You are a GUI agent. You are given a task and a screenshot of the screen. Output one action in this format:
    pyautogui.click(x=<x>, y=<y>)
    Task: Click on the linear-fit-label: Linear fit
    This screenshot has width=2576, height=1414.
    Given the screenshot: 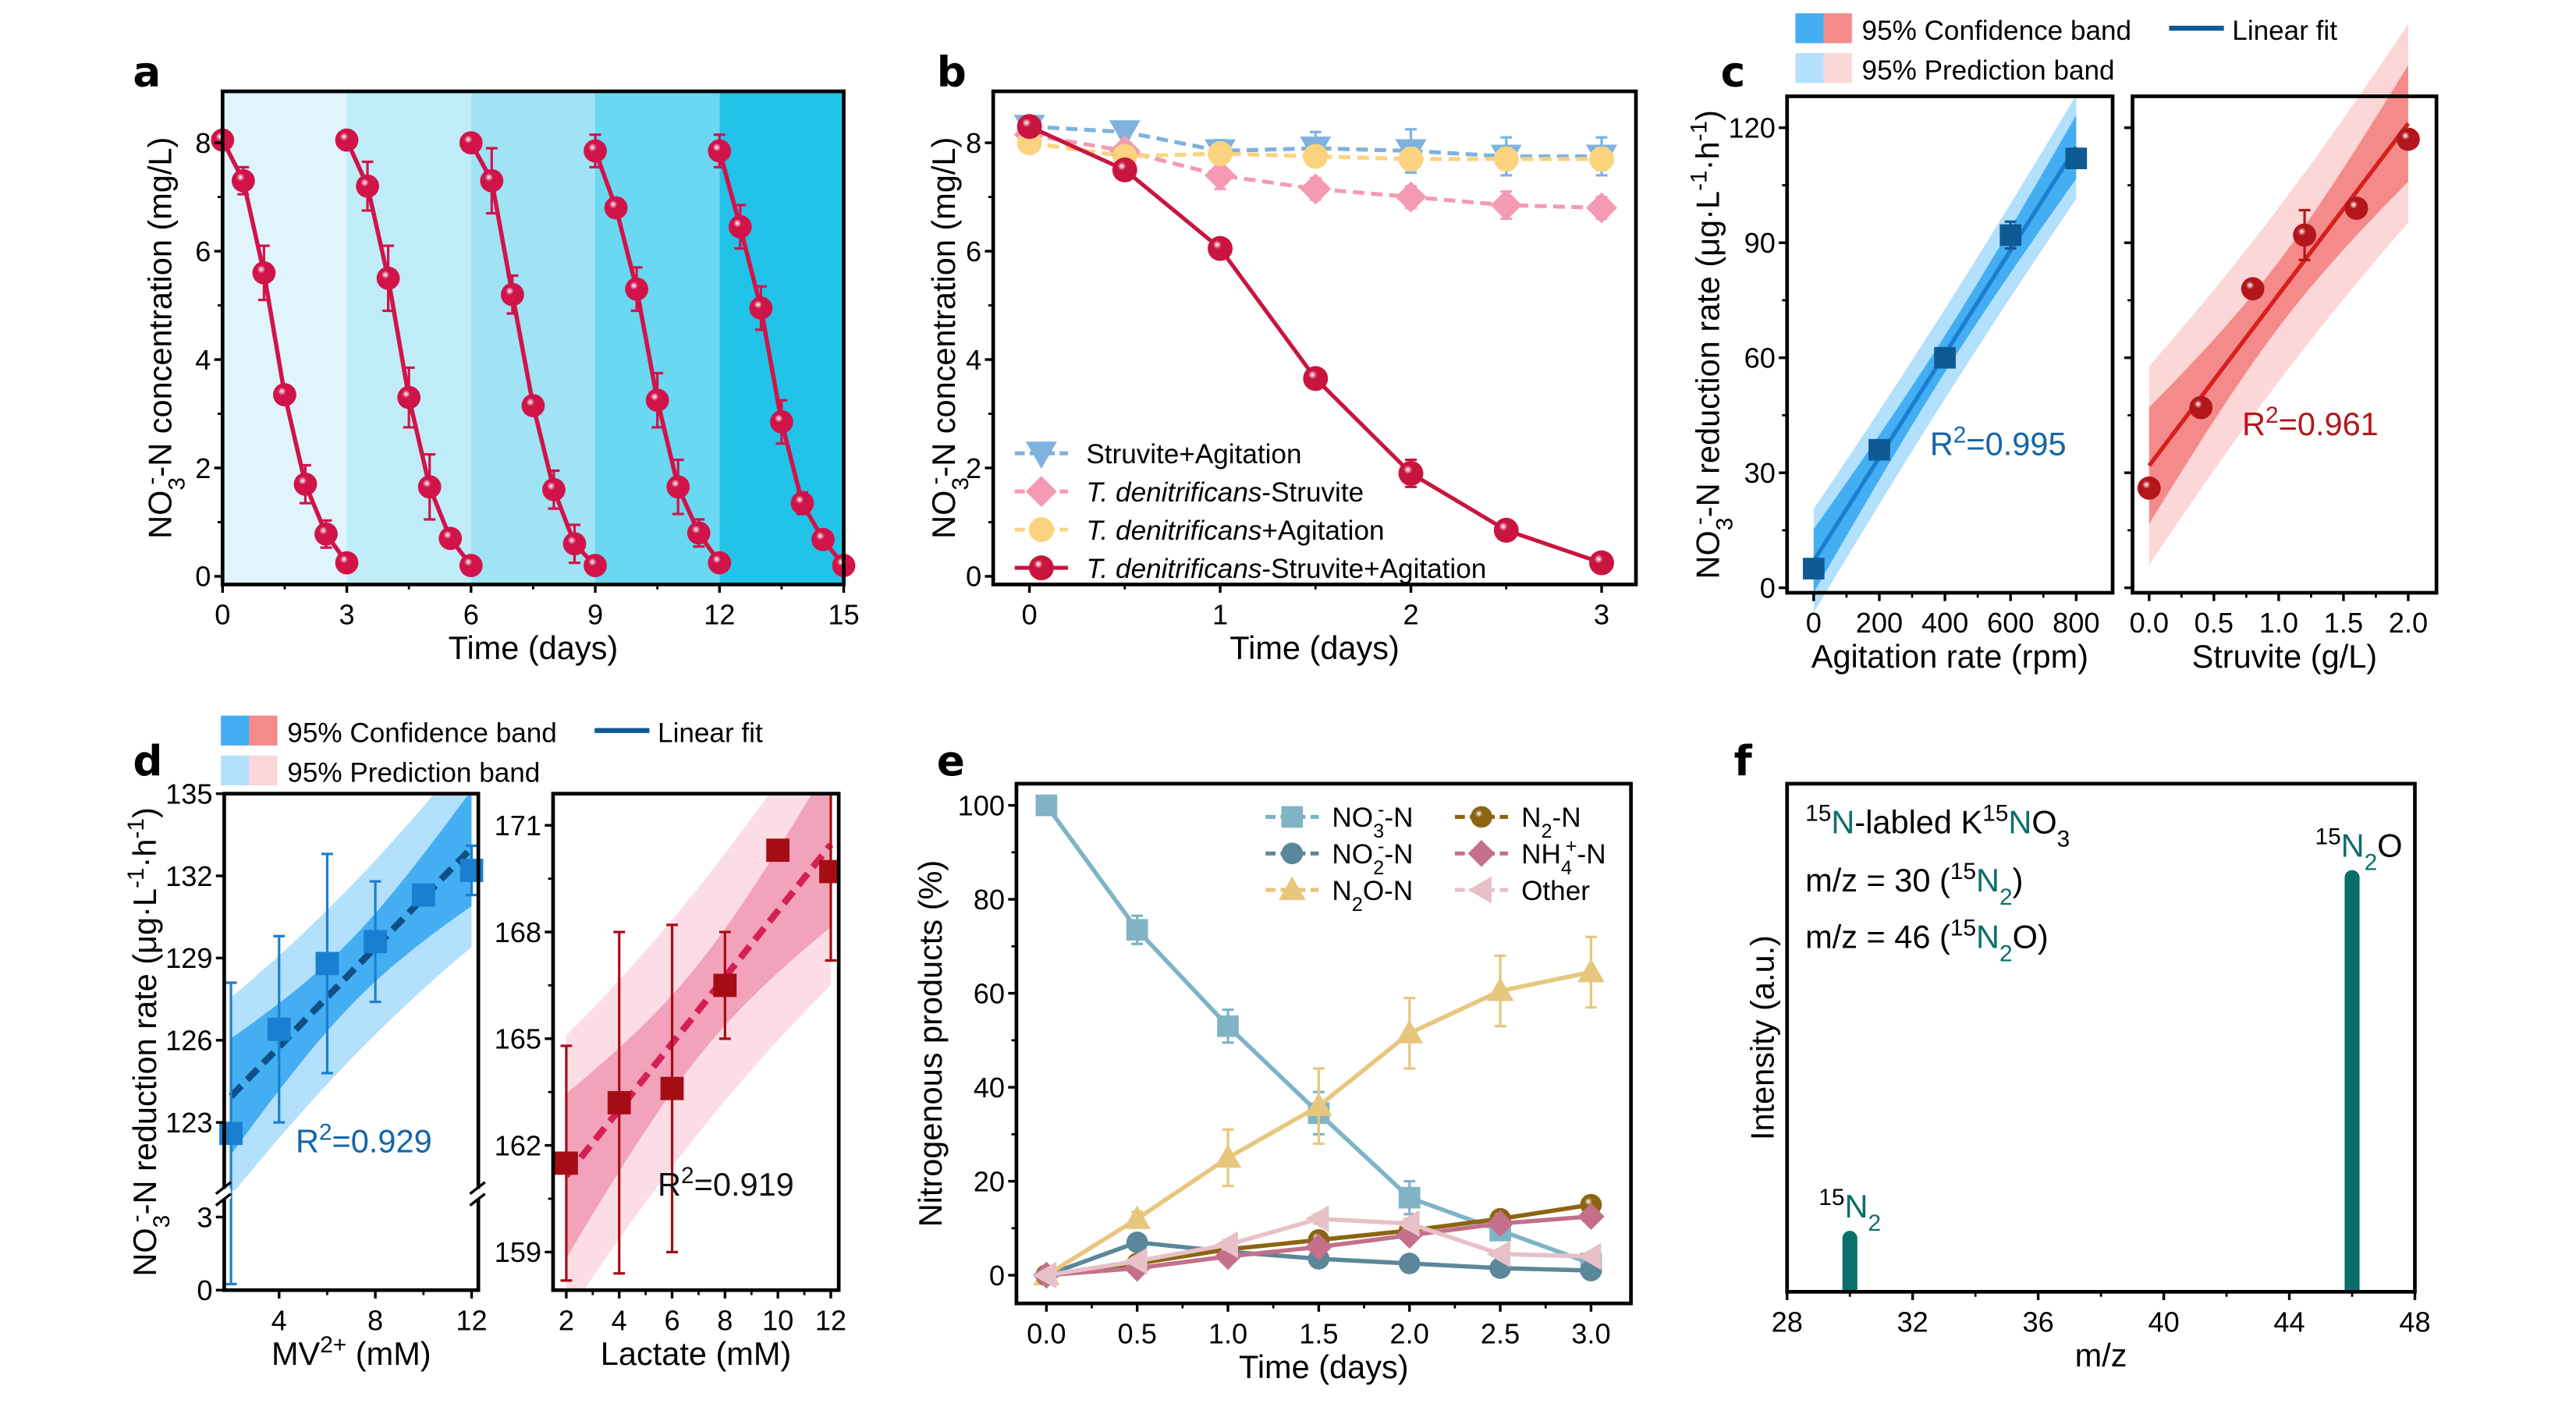 What is the action you would take?
    pyautogui.click(x=2284, y=31)
    